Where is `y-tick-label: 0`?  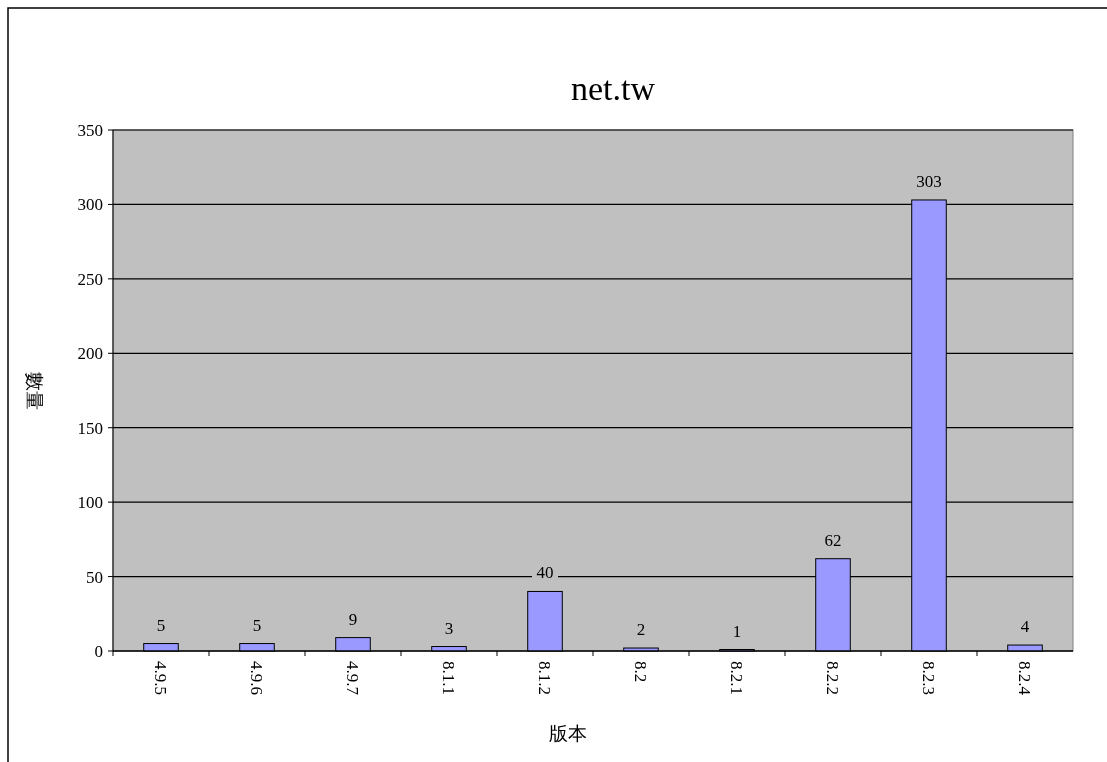 y-tick-label: 0 is located at coordinates (98, 651).